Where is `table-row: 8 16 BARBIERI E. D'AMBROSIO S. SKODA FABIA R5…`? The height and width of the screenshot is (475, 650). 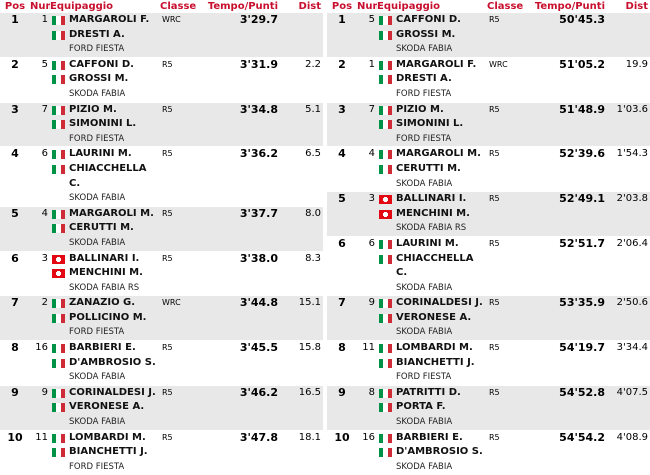 table-row: 8 16 BARBIERI E. D'AMBROSIO S. SKODA FABIA R5… is located at coordinates (161, 363).